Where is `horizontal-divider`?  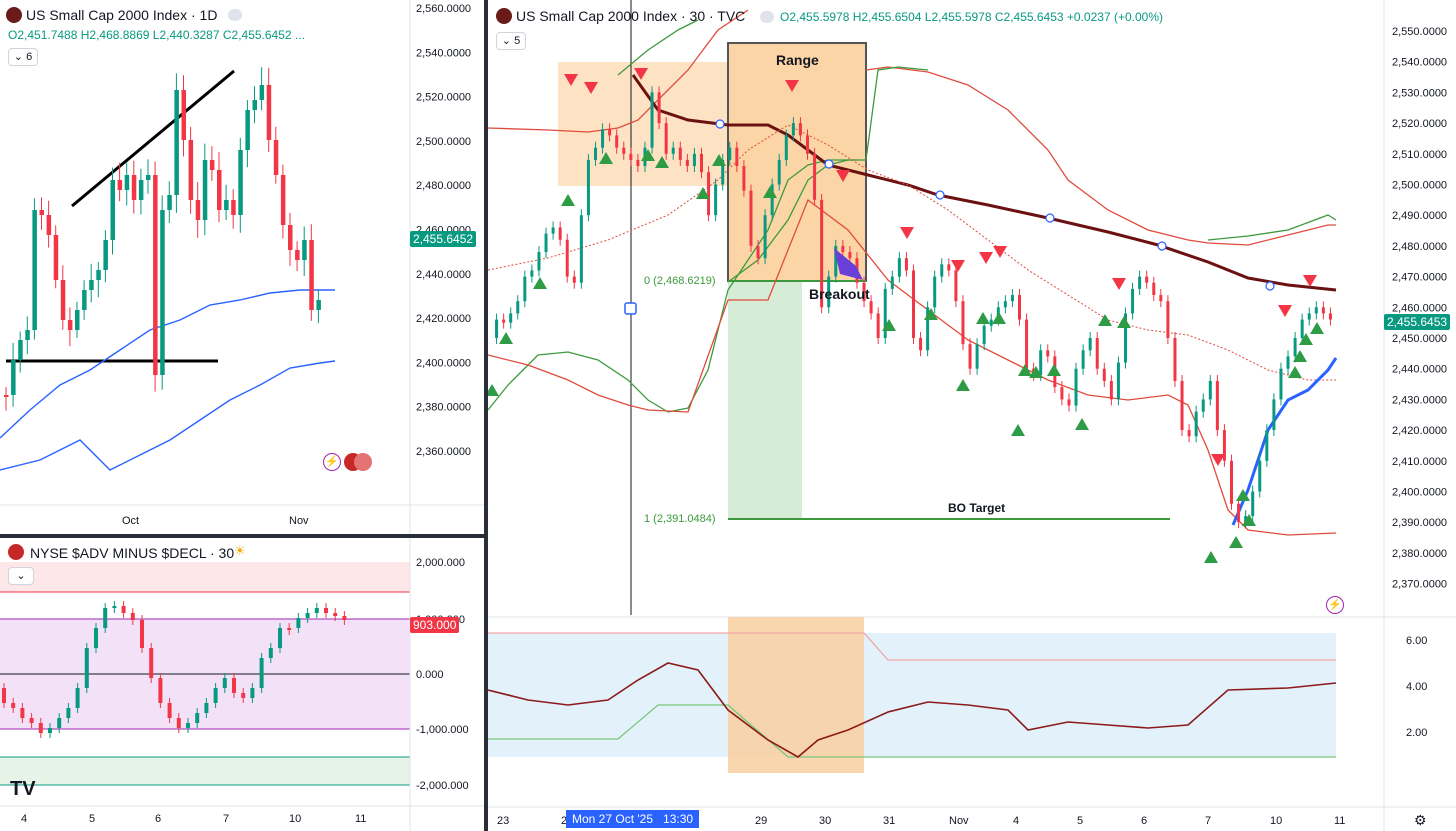 horizontal-divider is located at coordinates (242, 536).